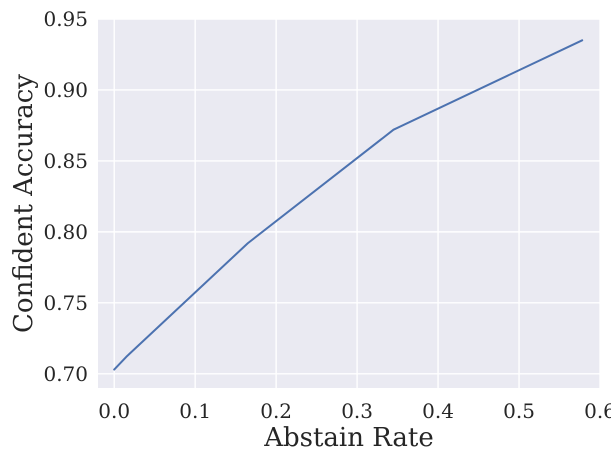 The width and height of the screenshot is (611, 463). Describe the element at coordinates (65, 303) in the screenshot. I see `y-tick-label: 0.75` at that location.